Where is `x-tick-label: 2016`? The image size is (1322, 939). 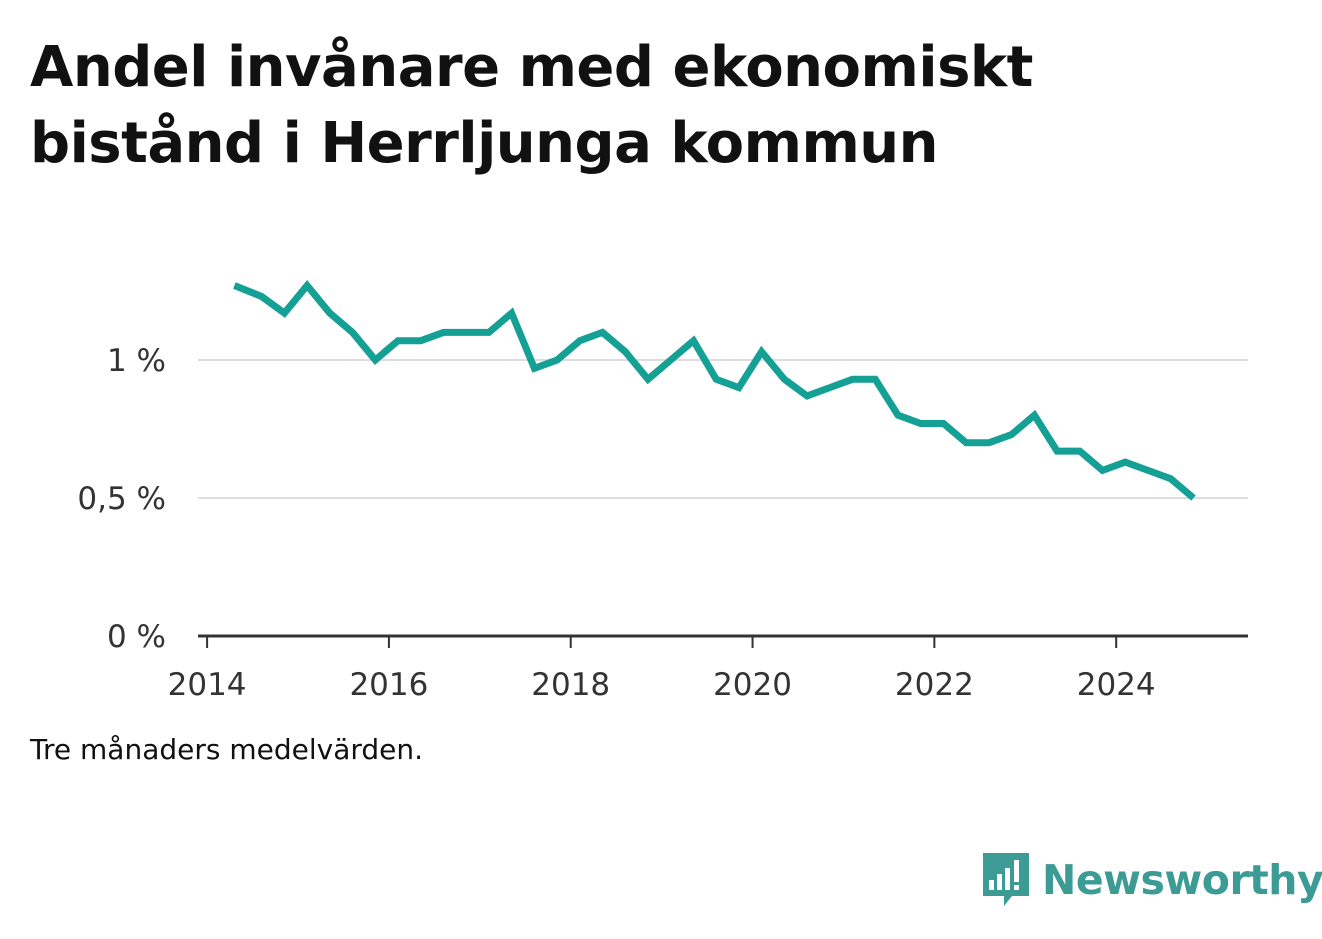
x-tick-label: 2016 is located at coordinates (388, 685).